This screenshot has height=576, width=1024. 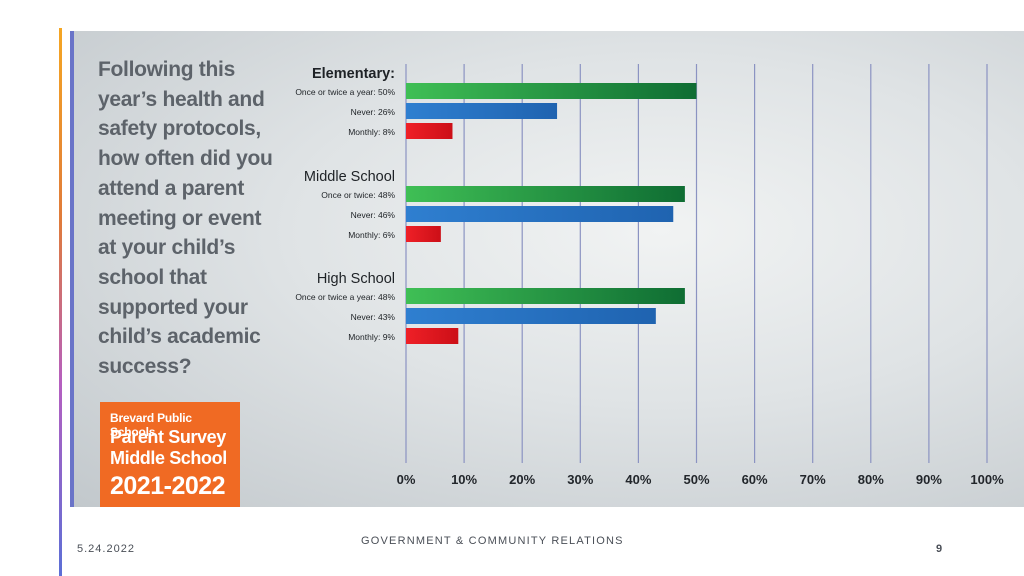 I want to click on group-title: Middle School, so click(x=349, y=177).